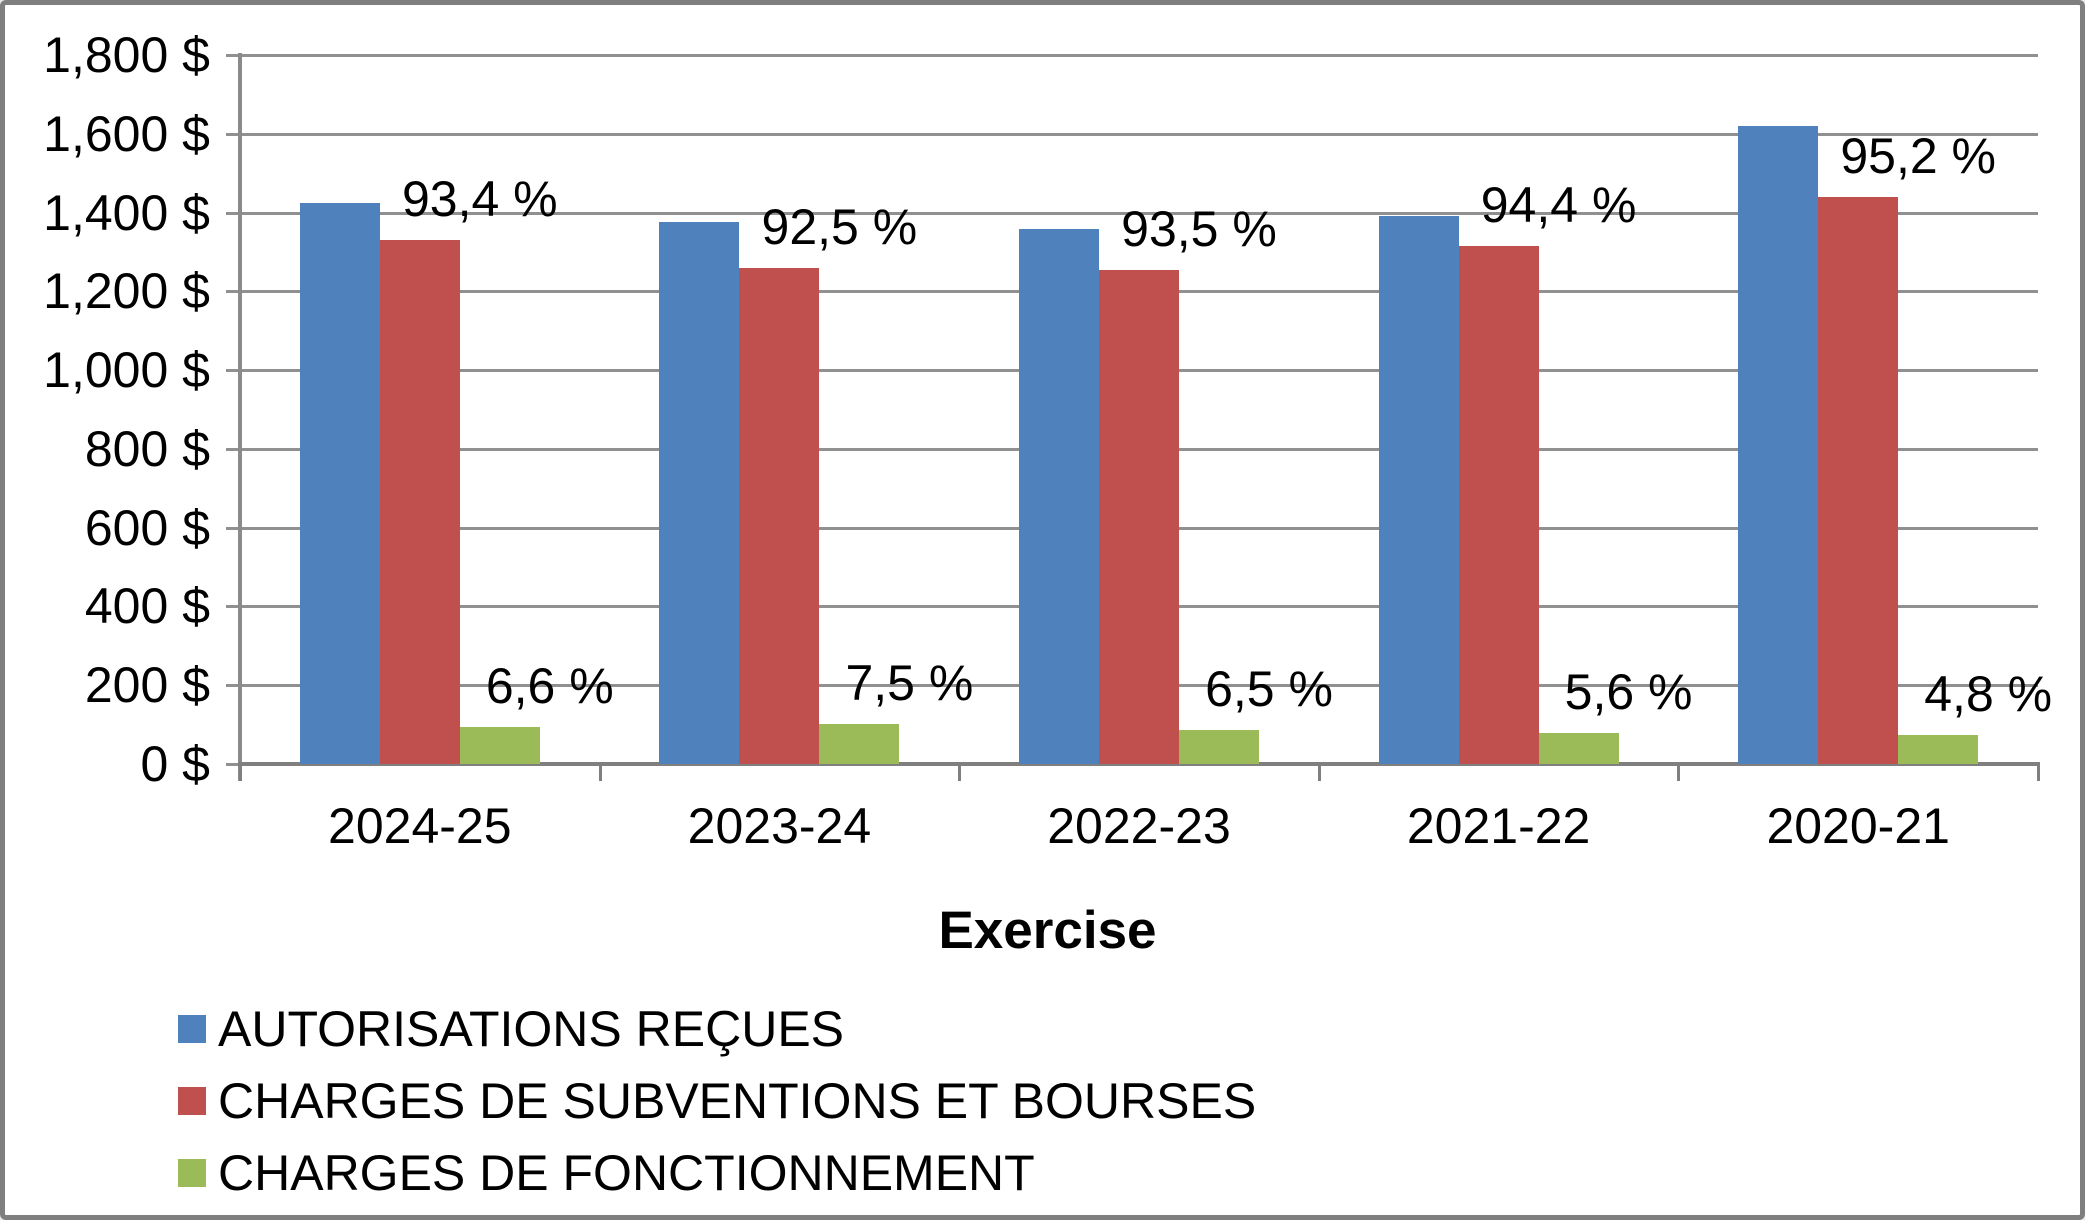 This screenshot has height=1220, width=2085. Describe the element at coordinates (126, 212) in the screenshot. I see `y-tick-label: 1,400 $` at that location.